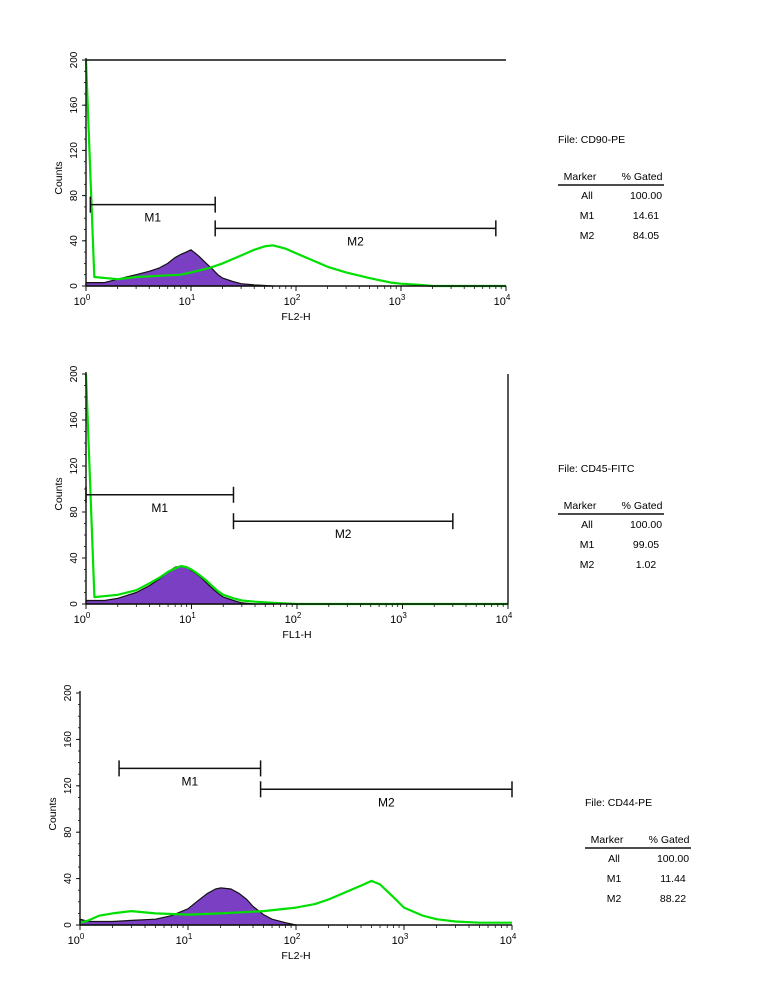 The height and width of the screenshot is (1005, 768). Describe the element at coordinates (618, 803) in the screenshot. I see `file-label: File: CD44-PE` at that location.